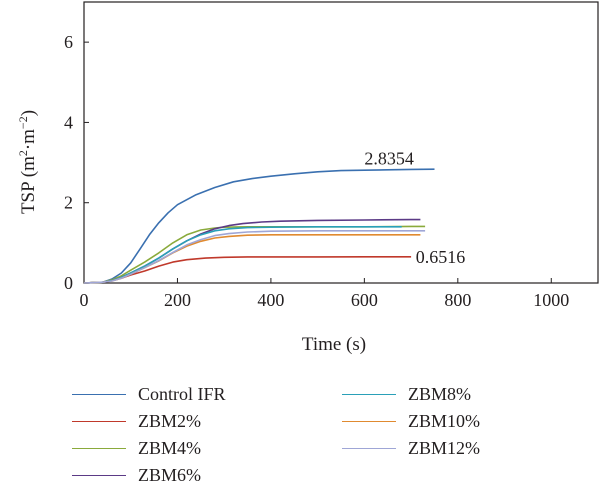  Describe the element at coordinates (389, 159) in the screenshot. I see `data-annotation: 2.8354` at that location.